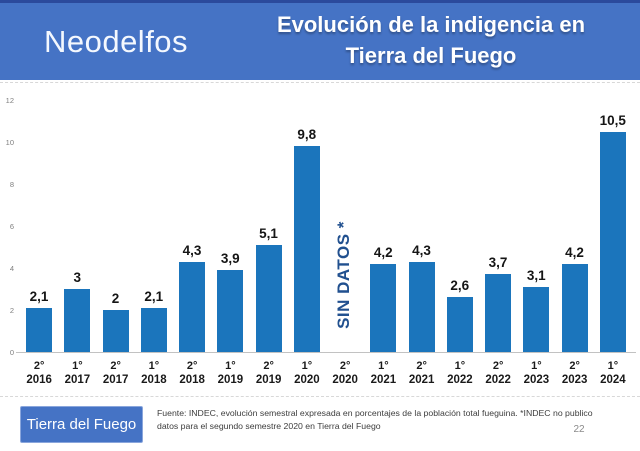 This screenshot has height=451, width=640. I want to click on logo-text: Neodelfos, so click(116, 41).